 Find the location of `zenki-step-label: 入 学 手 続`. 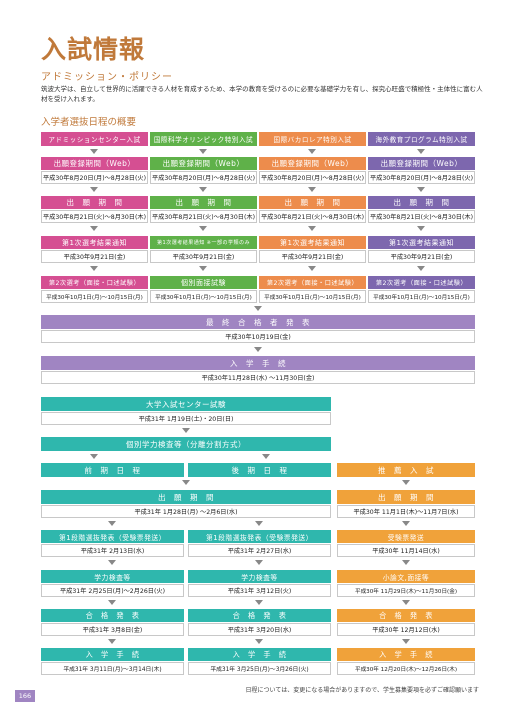

zenki-step-label: 入 学 手 続 is located at coordinates (112, 654).